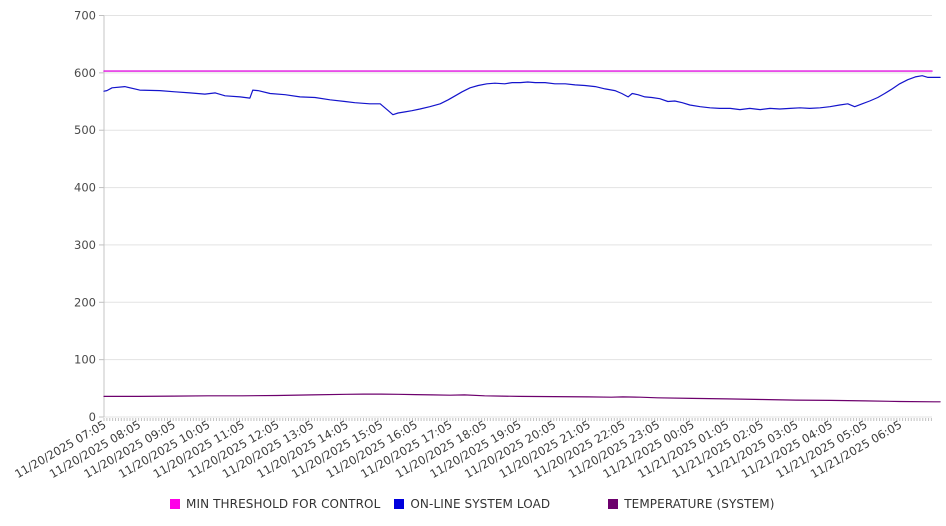 The width and height of the screenshot is (946, 526). What do you see at coordinates (517, 419) in the screenshot?
I see `x-minor-ticks` at bounding box center [517, 419].